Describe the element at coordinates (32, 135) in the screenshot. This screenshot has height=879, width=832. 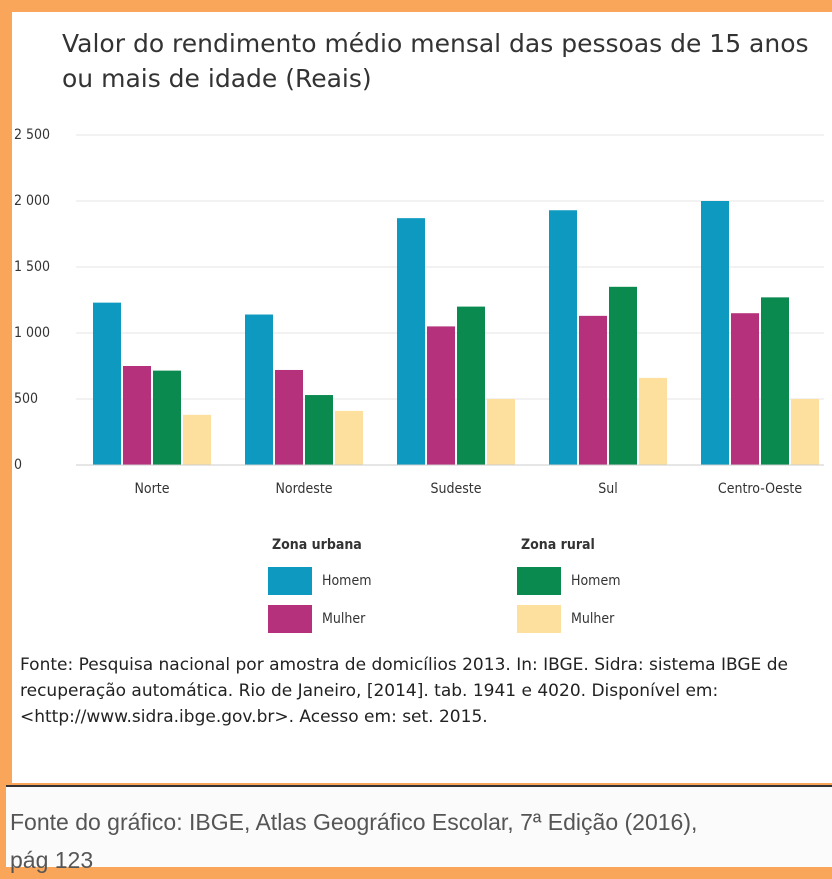
I see `y-tick-label: 2 500` at that location.